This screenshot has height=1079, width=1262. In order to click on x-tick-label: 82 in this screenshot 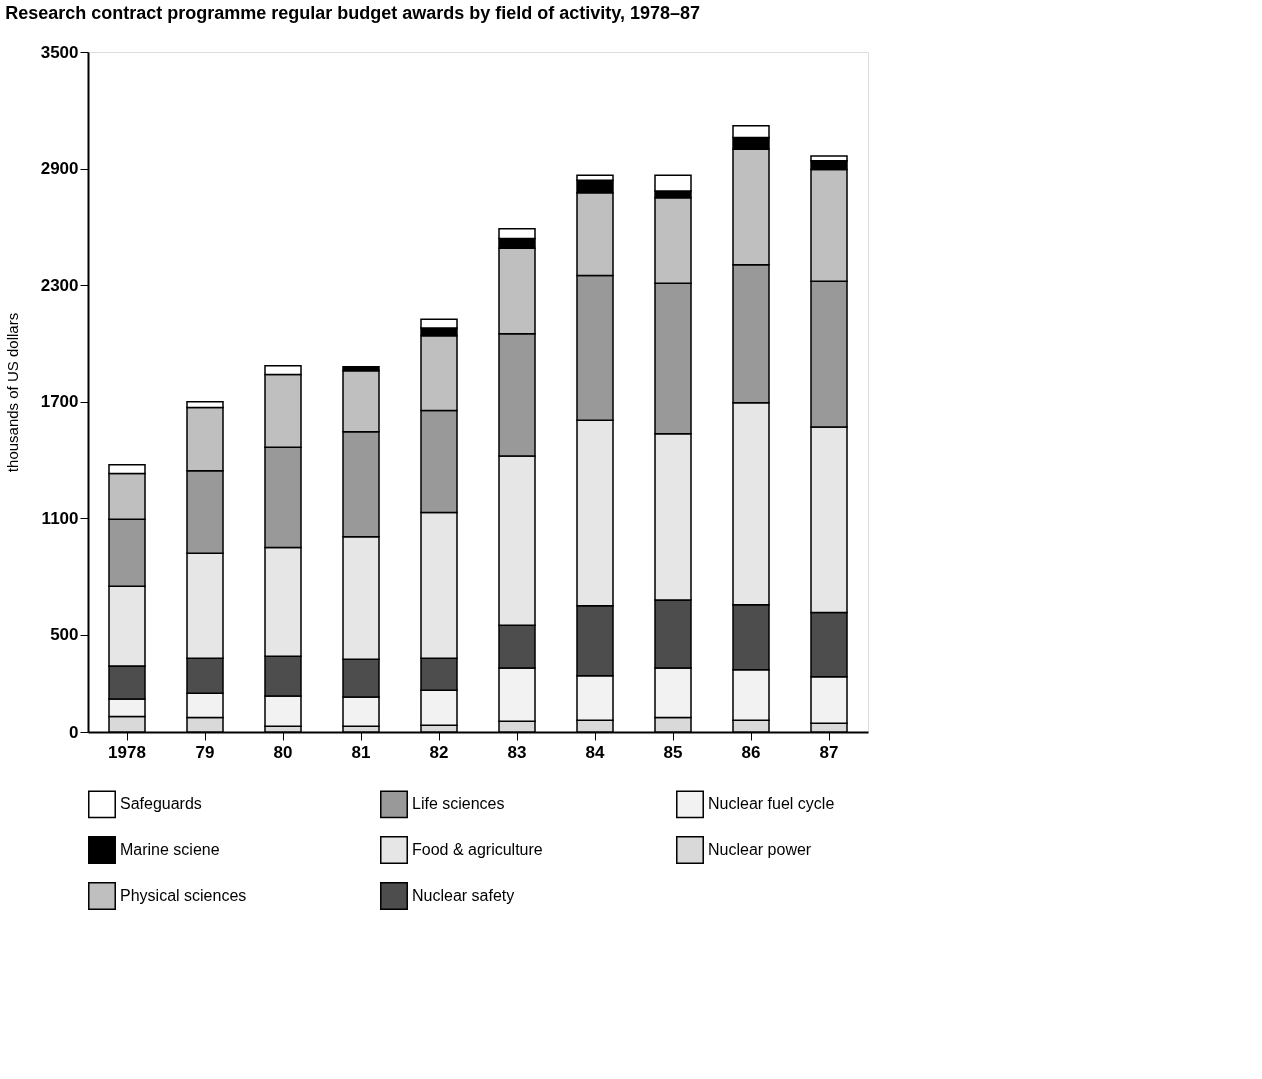, I will do `click(439, 752)`.